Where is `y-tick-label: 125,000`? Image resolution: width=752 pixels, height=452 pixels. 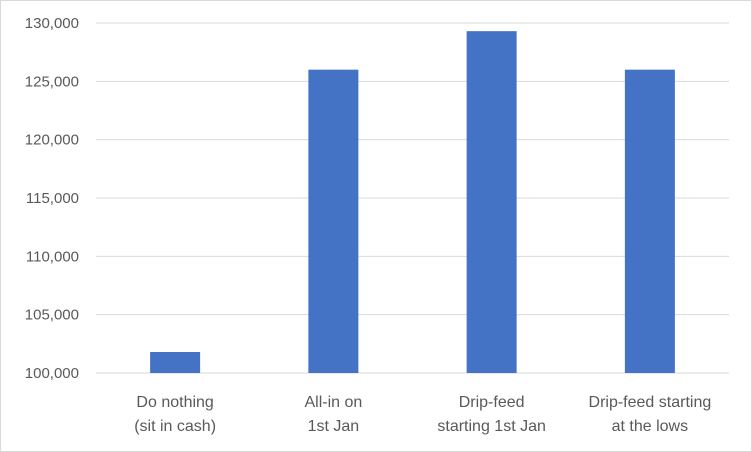 y-tick-label: 125,000 is located at coordinates (52, 81).